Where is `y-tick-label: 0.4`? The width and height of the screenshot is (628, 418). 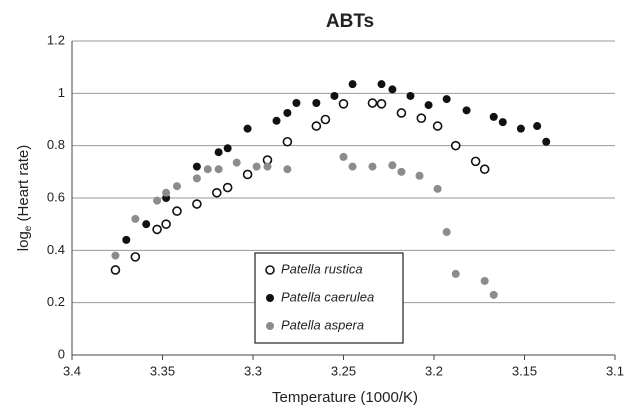
y-tick-label: 0.4 is located at coordinates (56, 249).